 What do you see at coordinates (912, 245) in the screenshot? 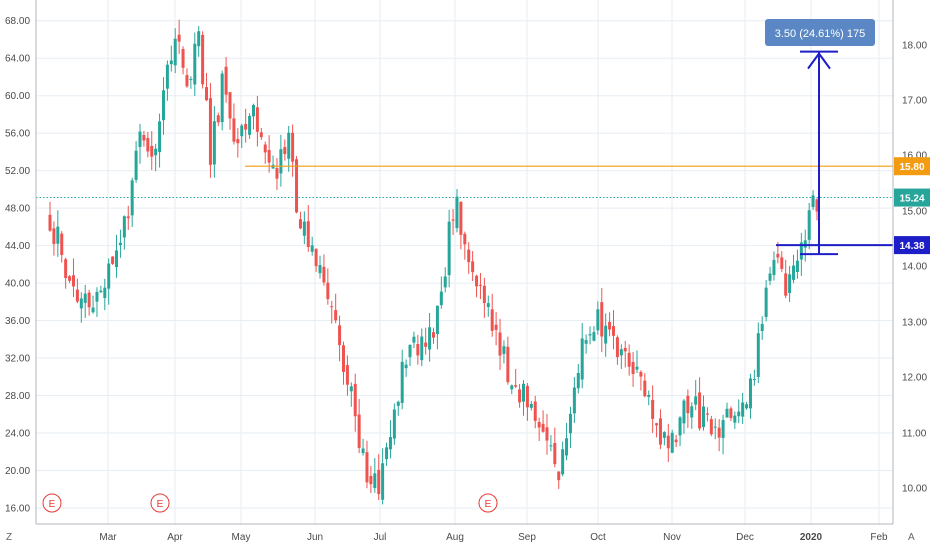
I see `measure-start-price-tag: 14.38` at bounding box center [912, 245].